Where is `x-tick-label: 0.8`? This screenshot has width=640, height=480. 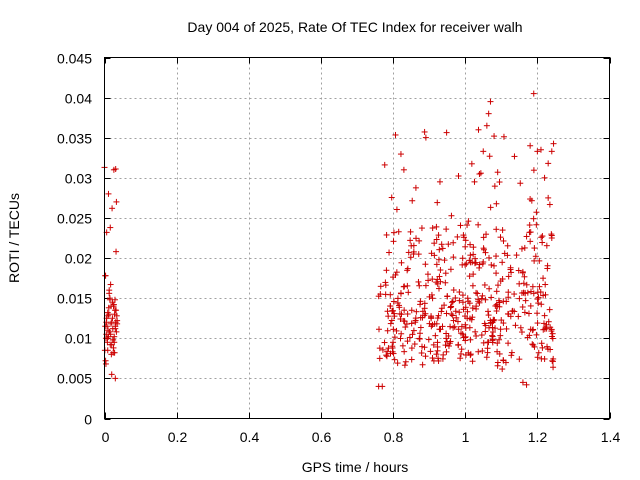
x-tick-label: 0.8 is located at coordinates (394, 437).